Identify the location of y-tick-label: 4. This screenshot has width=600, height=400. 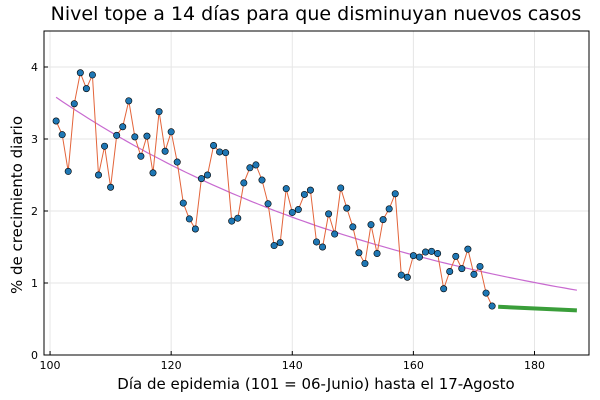
(34, 67).